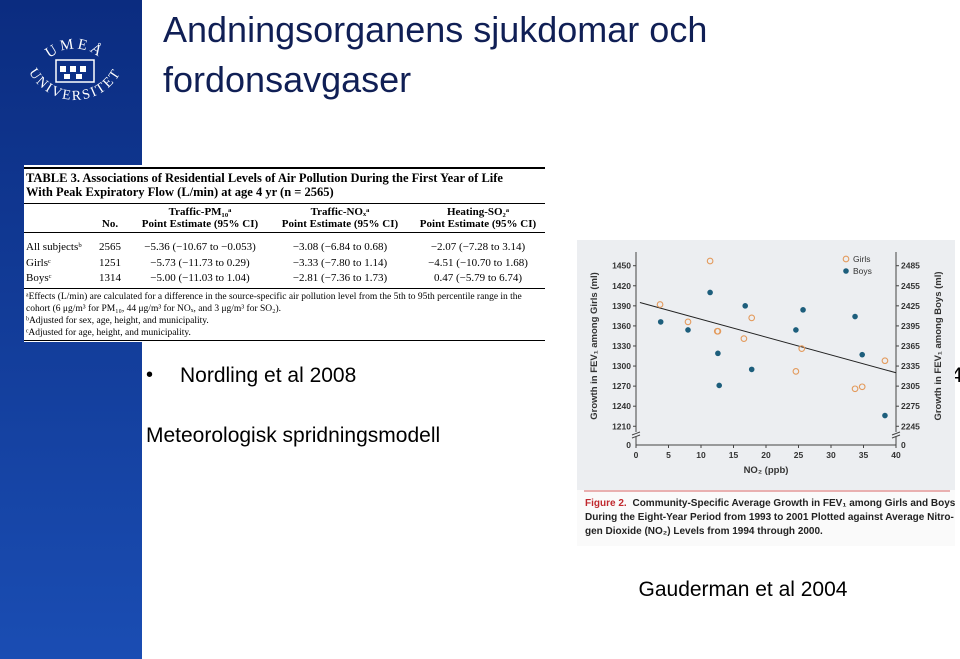 The image size is (960, 659). I want to click on y-tick-label: 1240, so click(621, 406).